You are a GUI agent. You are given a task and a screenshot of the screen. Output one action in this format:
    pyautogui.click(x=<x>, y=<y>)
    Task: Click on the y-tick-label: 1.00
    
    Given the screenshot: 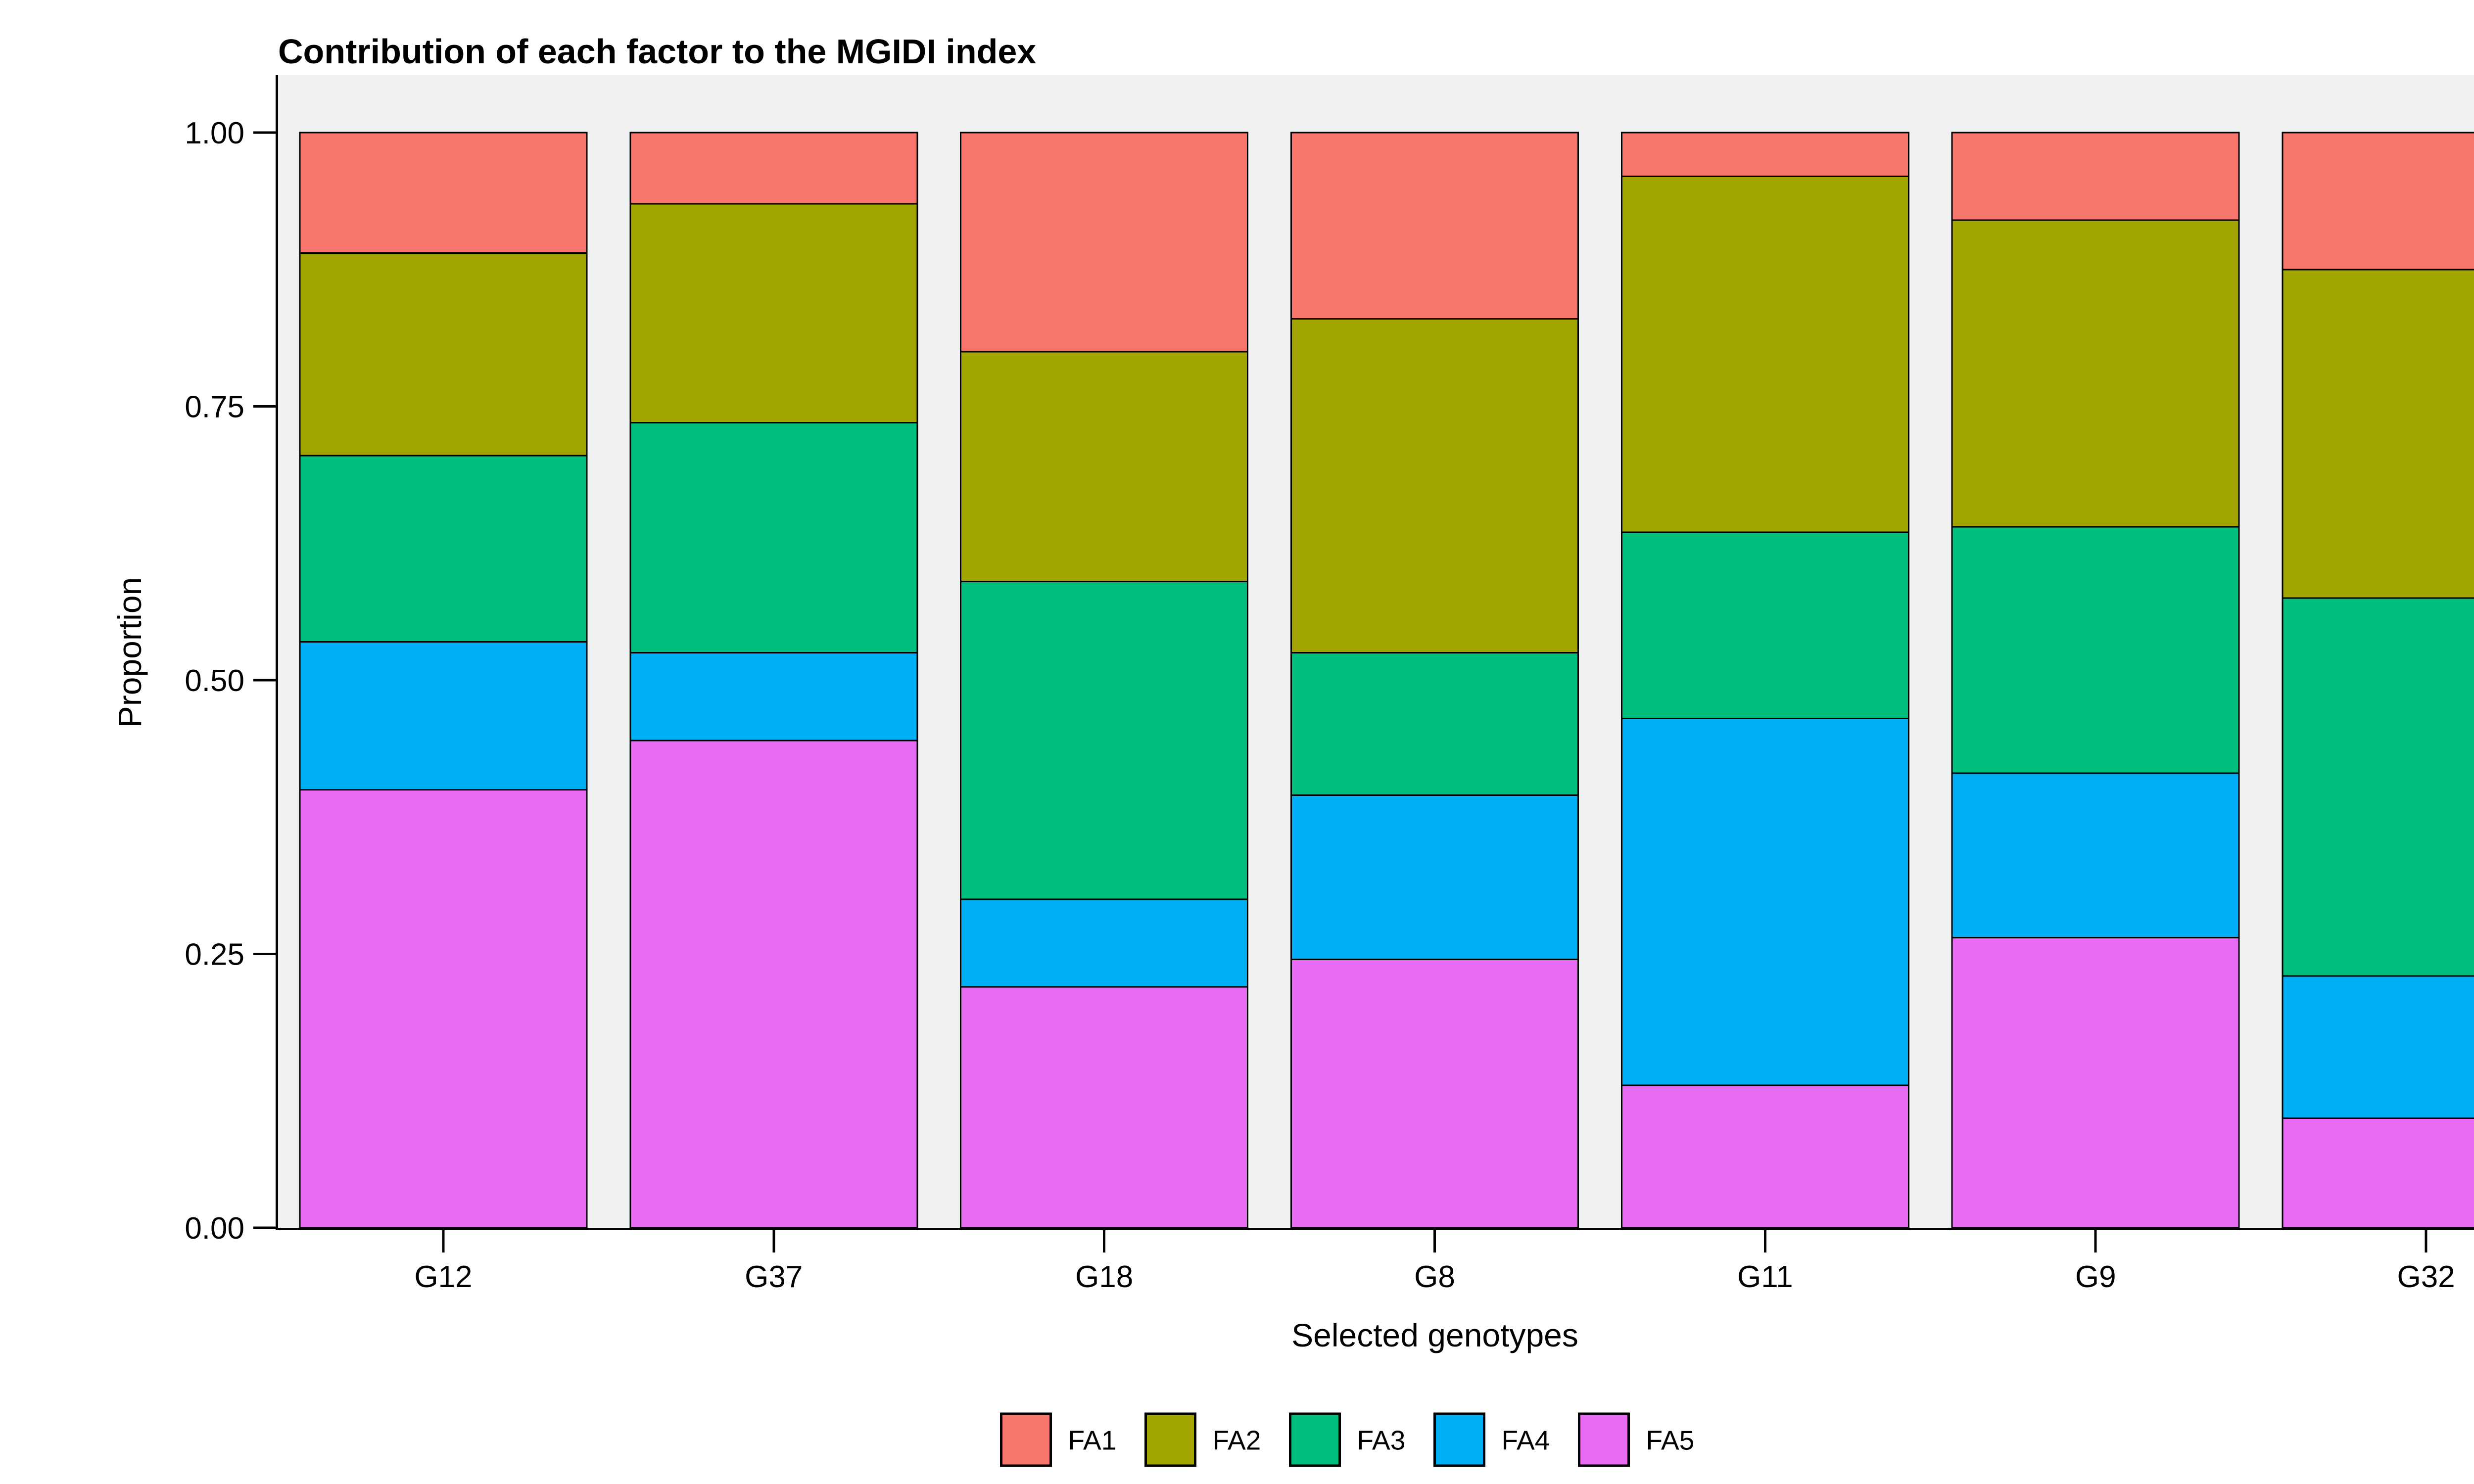 What is the action you would take?
    pyautogui.click(x=215, y=133)
    